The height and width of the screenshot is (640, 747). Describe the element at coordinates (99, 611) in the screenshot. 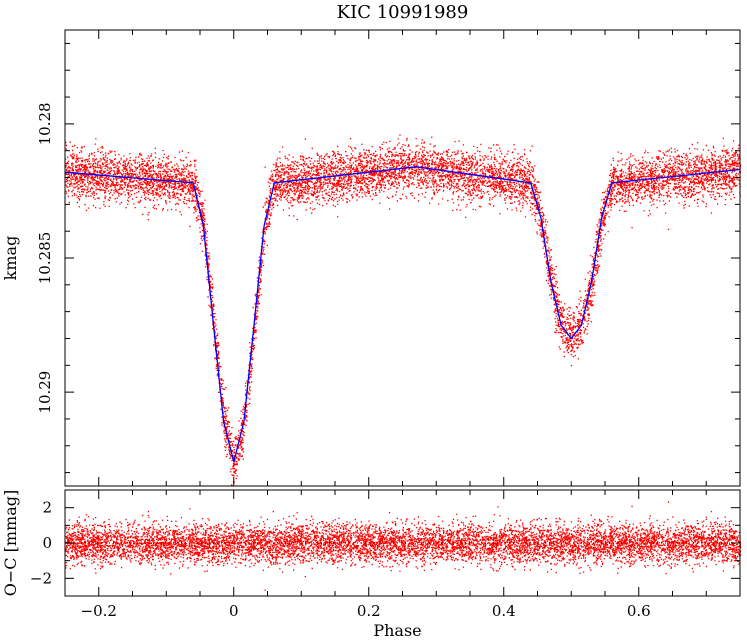

I see `x-tick-label: −0.2` at that location.